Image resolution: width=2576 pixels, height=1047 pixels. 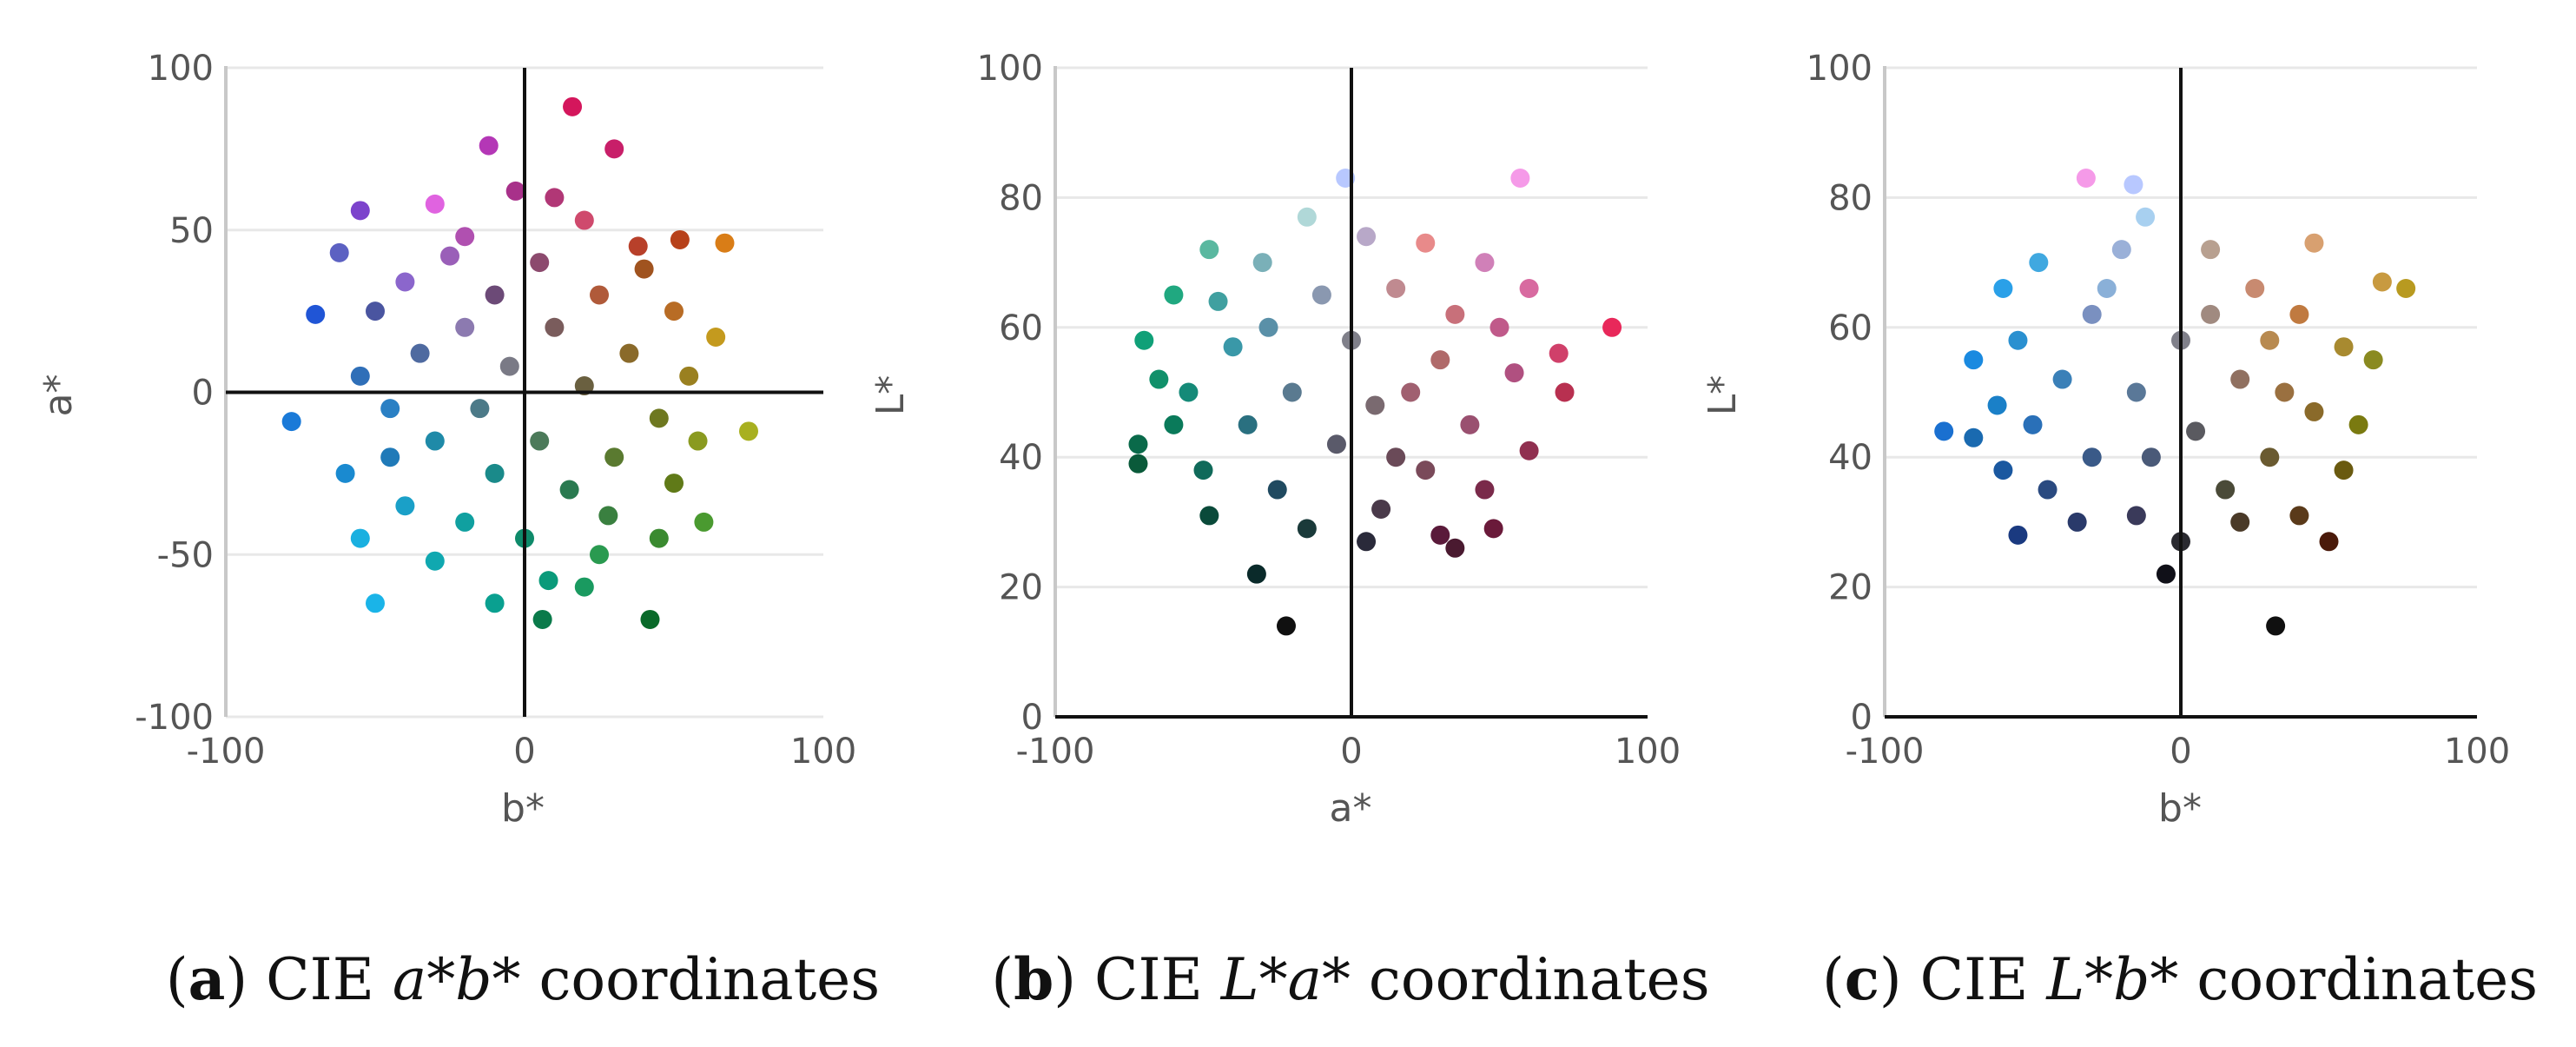 I want to click on panel-a-y-tick-label: -100, so click(x=175, y=718).